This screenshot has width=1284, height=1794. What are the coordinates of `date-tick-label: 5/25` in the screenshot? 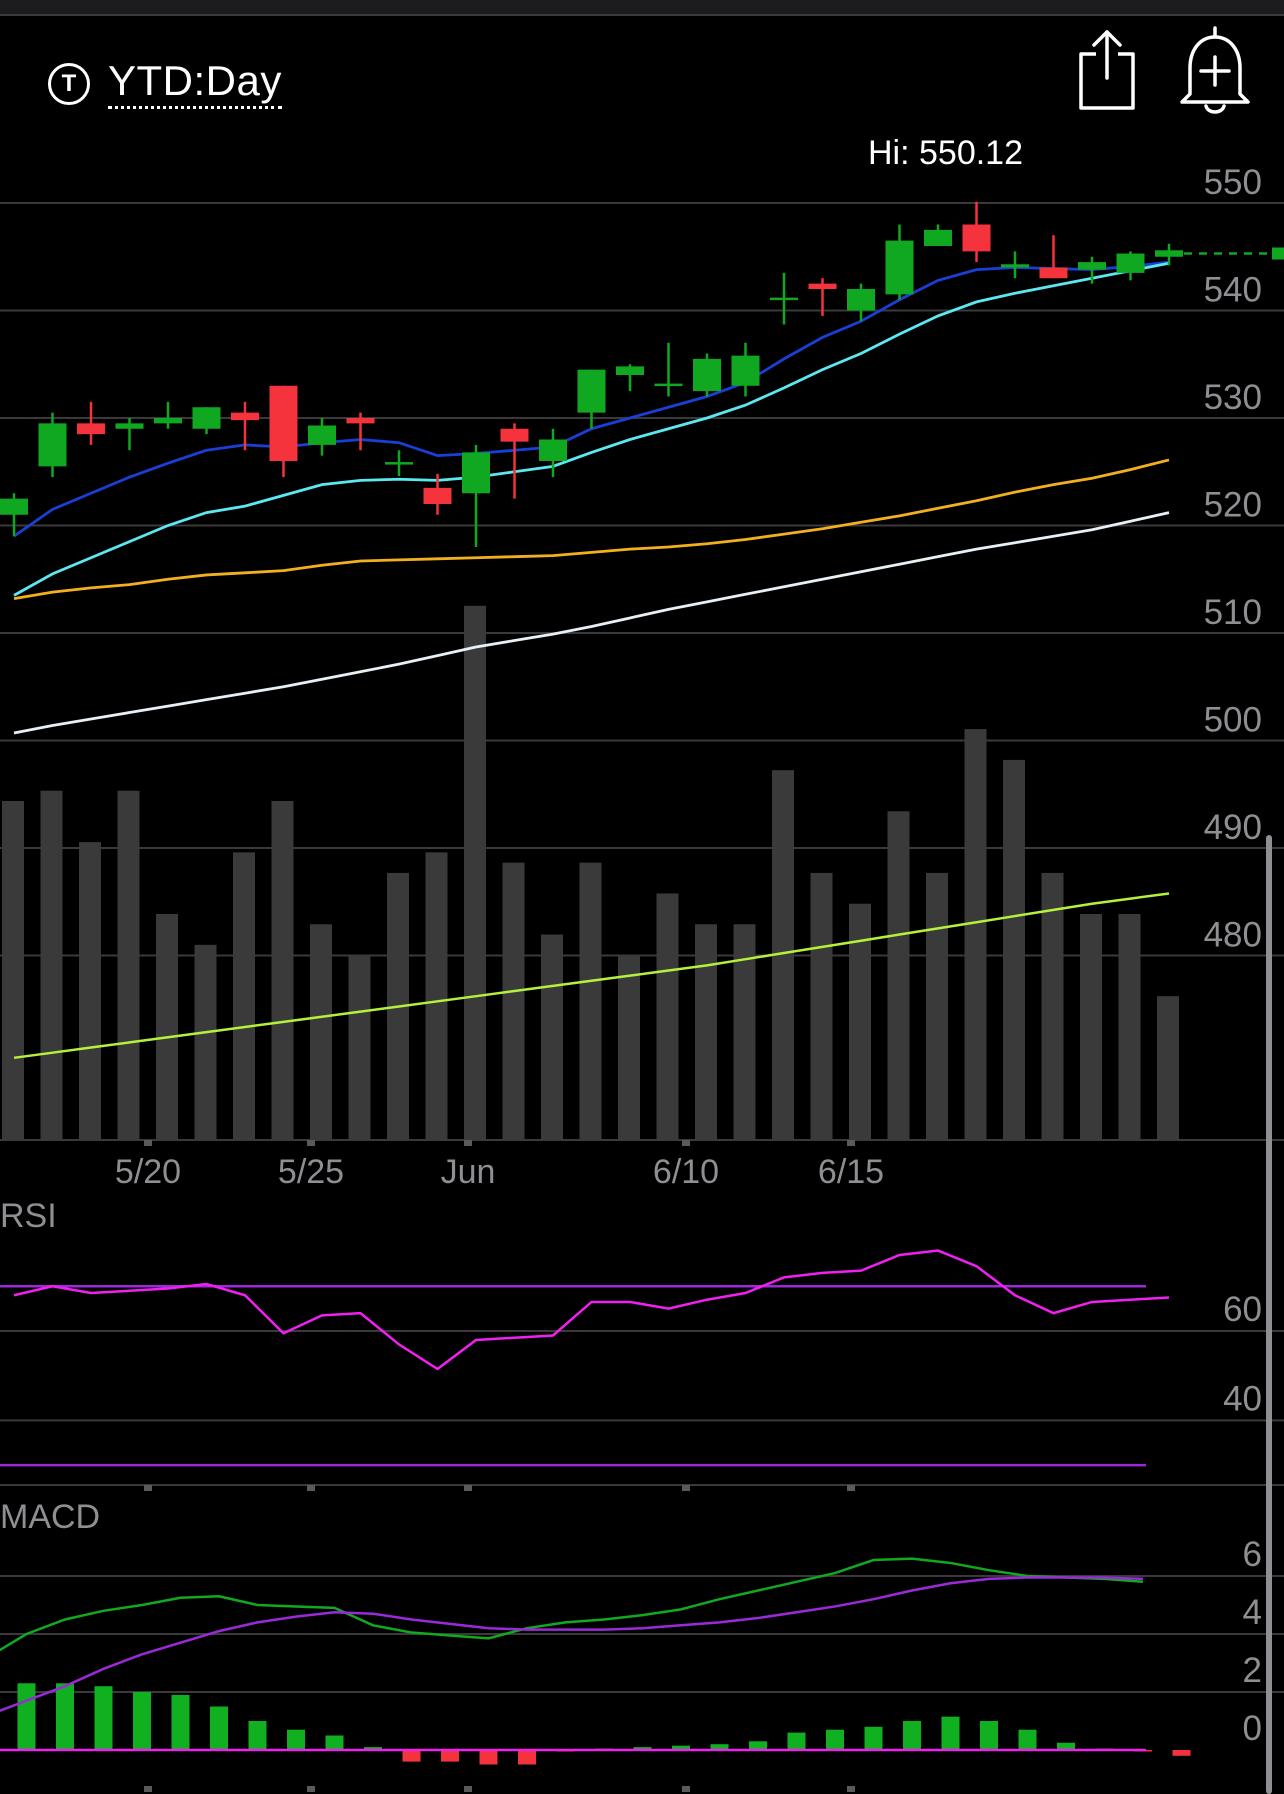 It's located at (311, 1172).